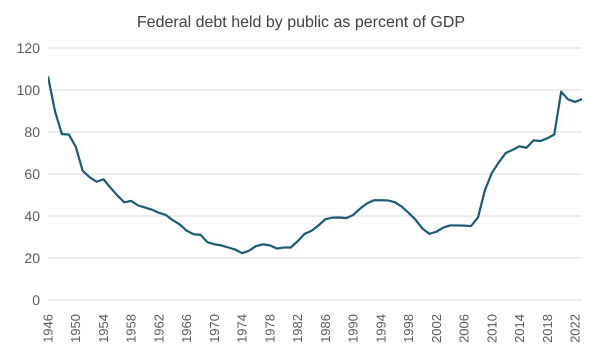  What do you see at coordinates (436, 328) in the screenshot?
I see `x-tick-label: 2002` at bounding box center [436, 328].